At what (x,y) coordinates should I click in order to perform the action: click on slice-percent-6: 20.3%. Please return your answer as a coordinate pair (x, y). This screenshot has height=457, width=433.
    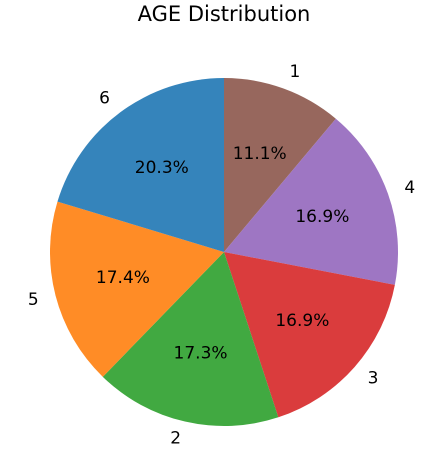
    Looking at the image, I should click on (162, 168).